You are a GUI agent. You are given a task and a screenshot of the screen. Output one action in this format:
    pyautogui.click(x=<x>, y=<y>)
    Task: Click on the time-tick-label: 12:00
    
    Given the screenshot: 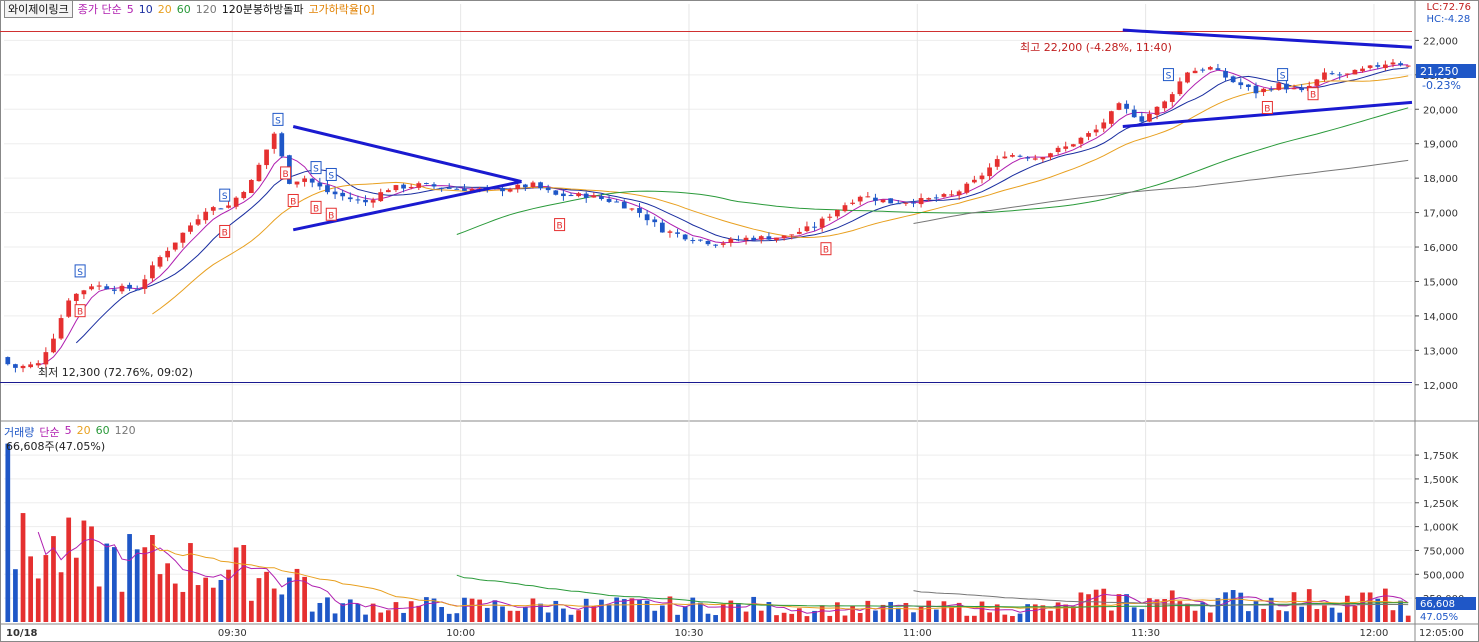 What is the action you would take?
    pyautogui.click(x=1374, y=633)
    